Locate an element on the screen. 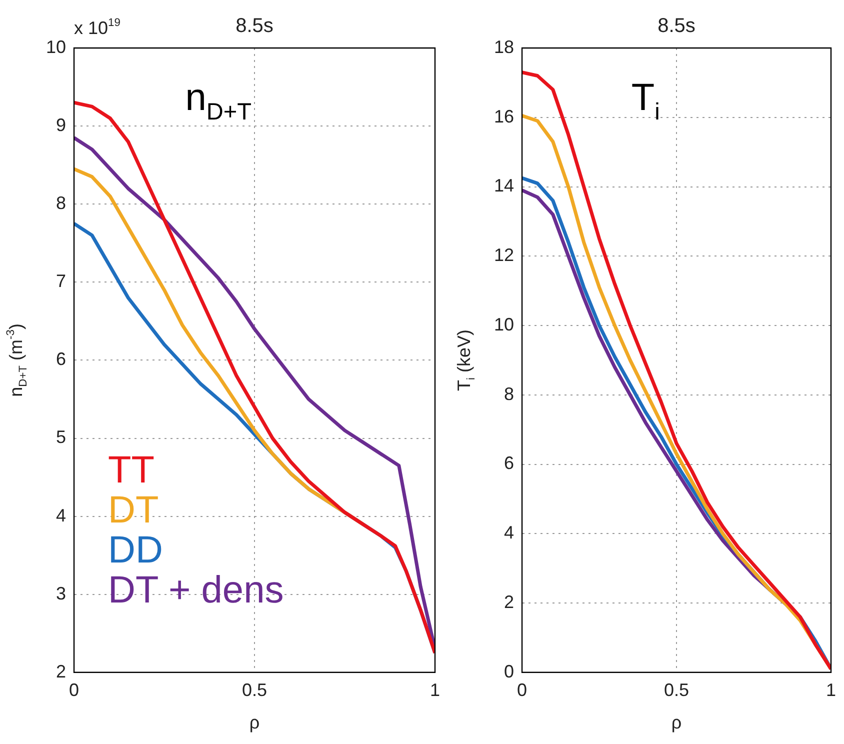  text: DD is located at coordinates (135, 550).